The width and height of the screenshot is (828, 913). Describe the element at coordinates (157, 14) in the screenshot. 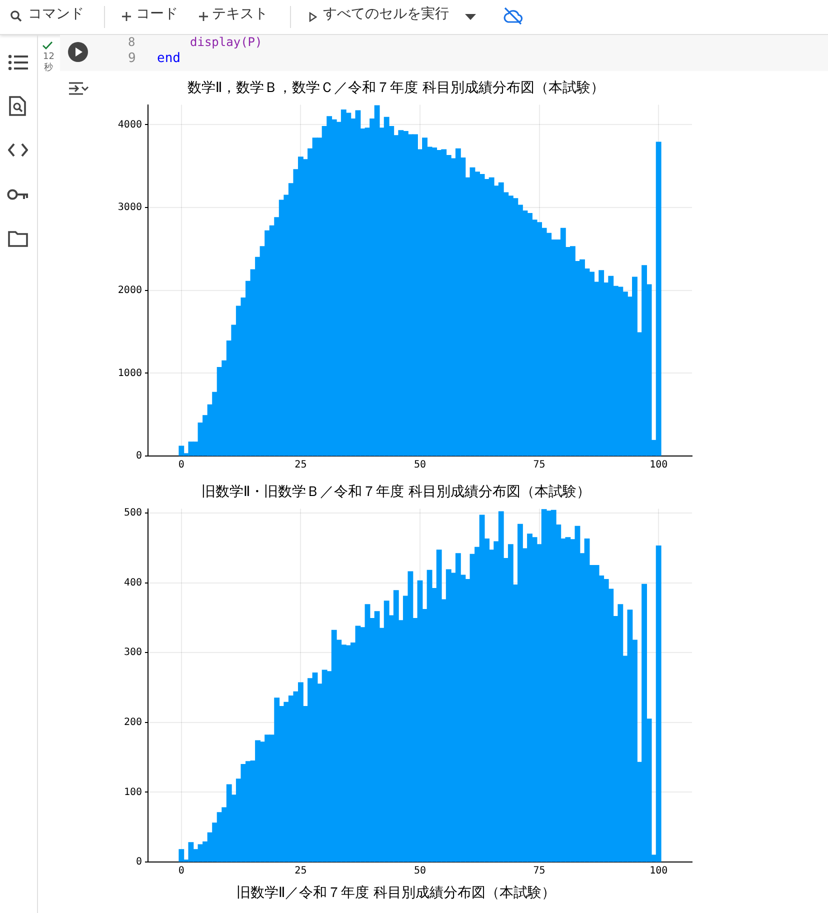

I see `text: コード` at that location.